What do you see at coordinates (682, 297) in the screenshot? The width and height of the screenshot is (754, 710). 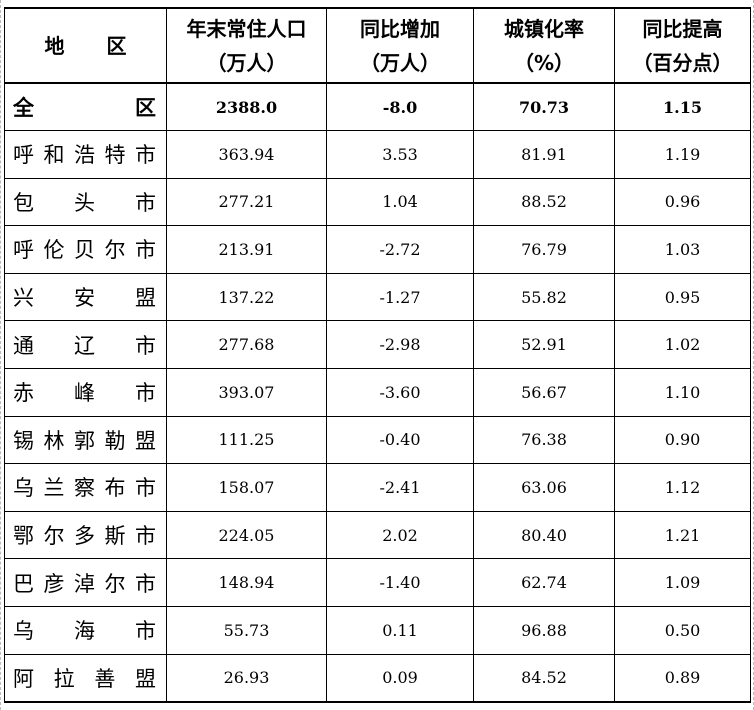 I see `cell-rise: 0.95` at bounding box center [682, 297].